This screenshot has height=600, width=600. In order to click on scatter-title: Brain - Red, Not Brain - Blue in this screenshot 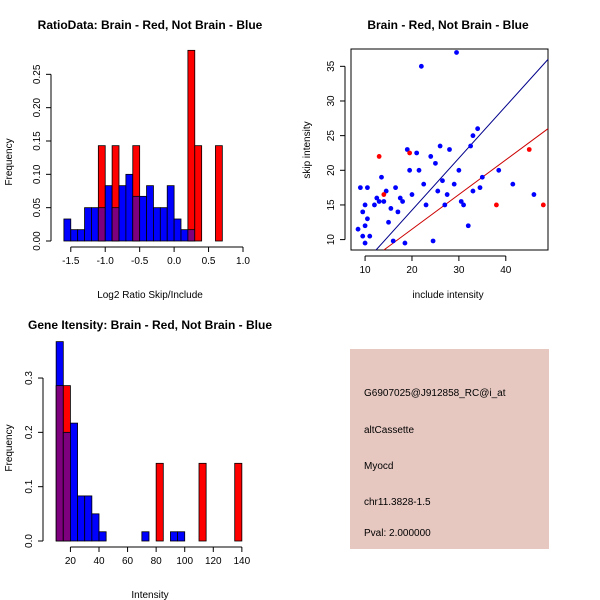, I will do `click(448, 25)`.